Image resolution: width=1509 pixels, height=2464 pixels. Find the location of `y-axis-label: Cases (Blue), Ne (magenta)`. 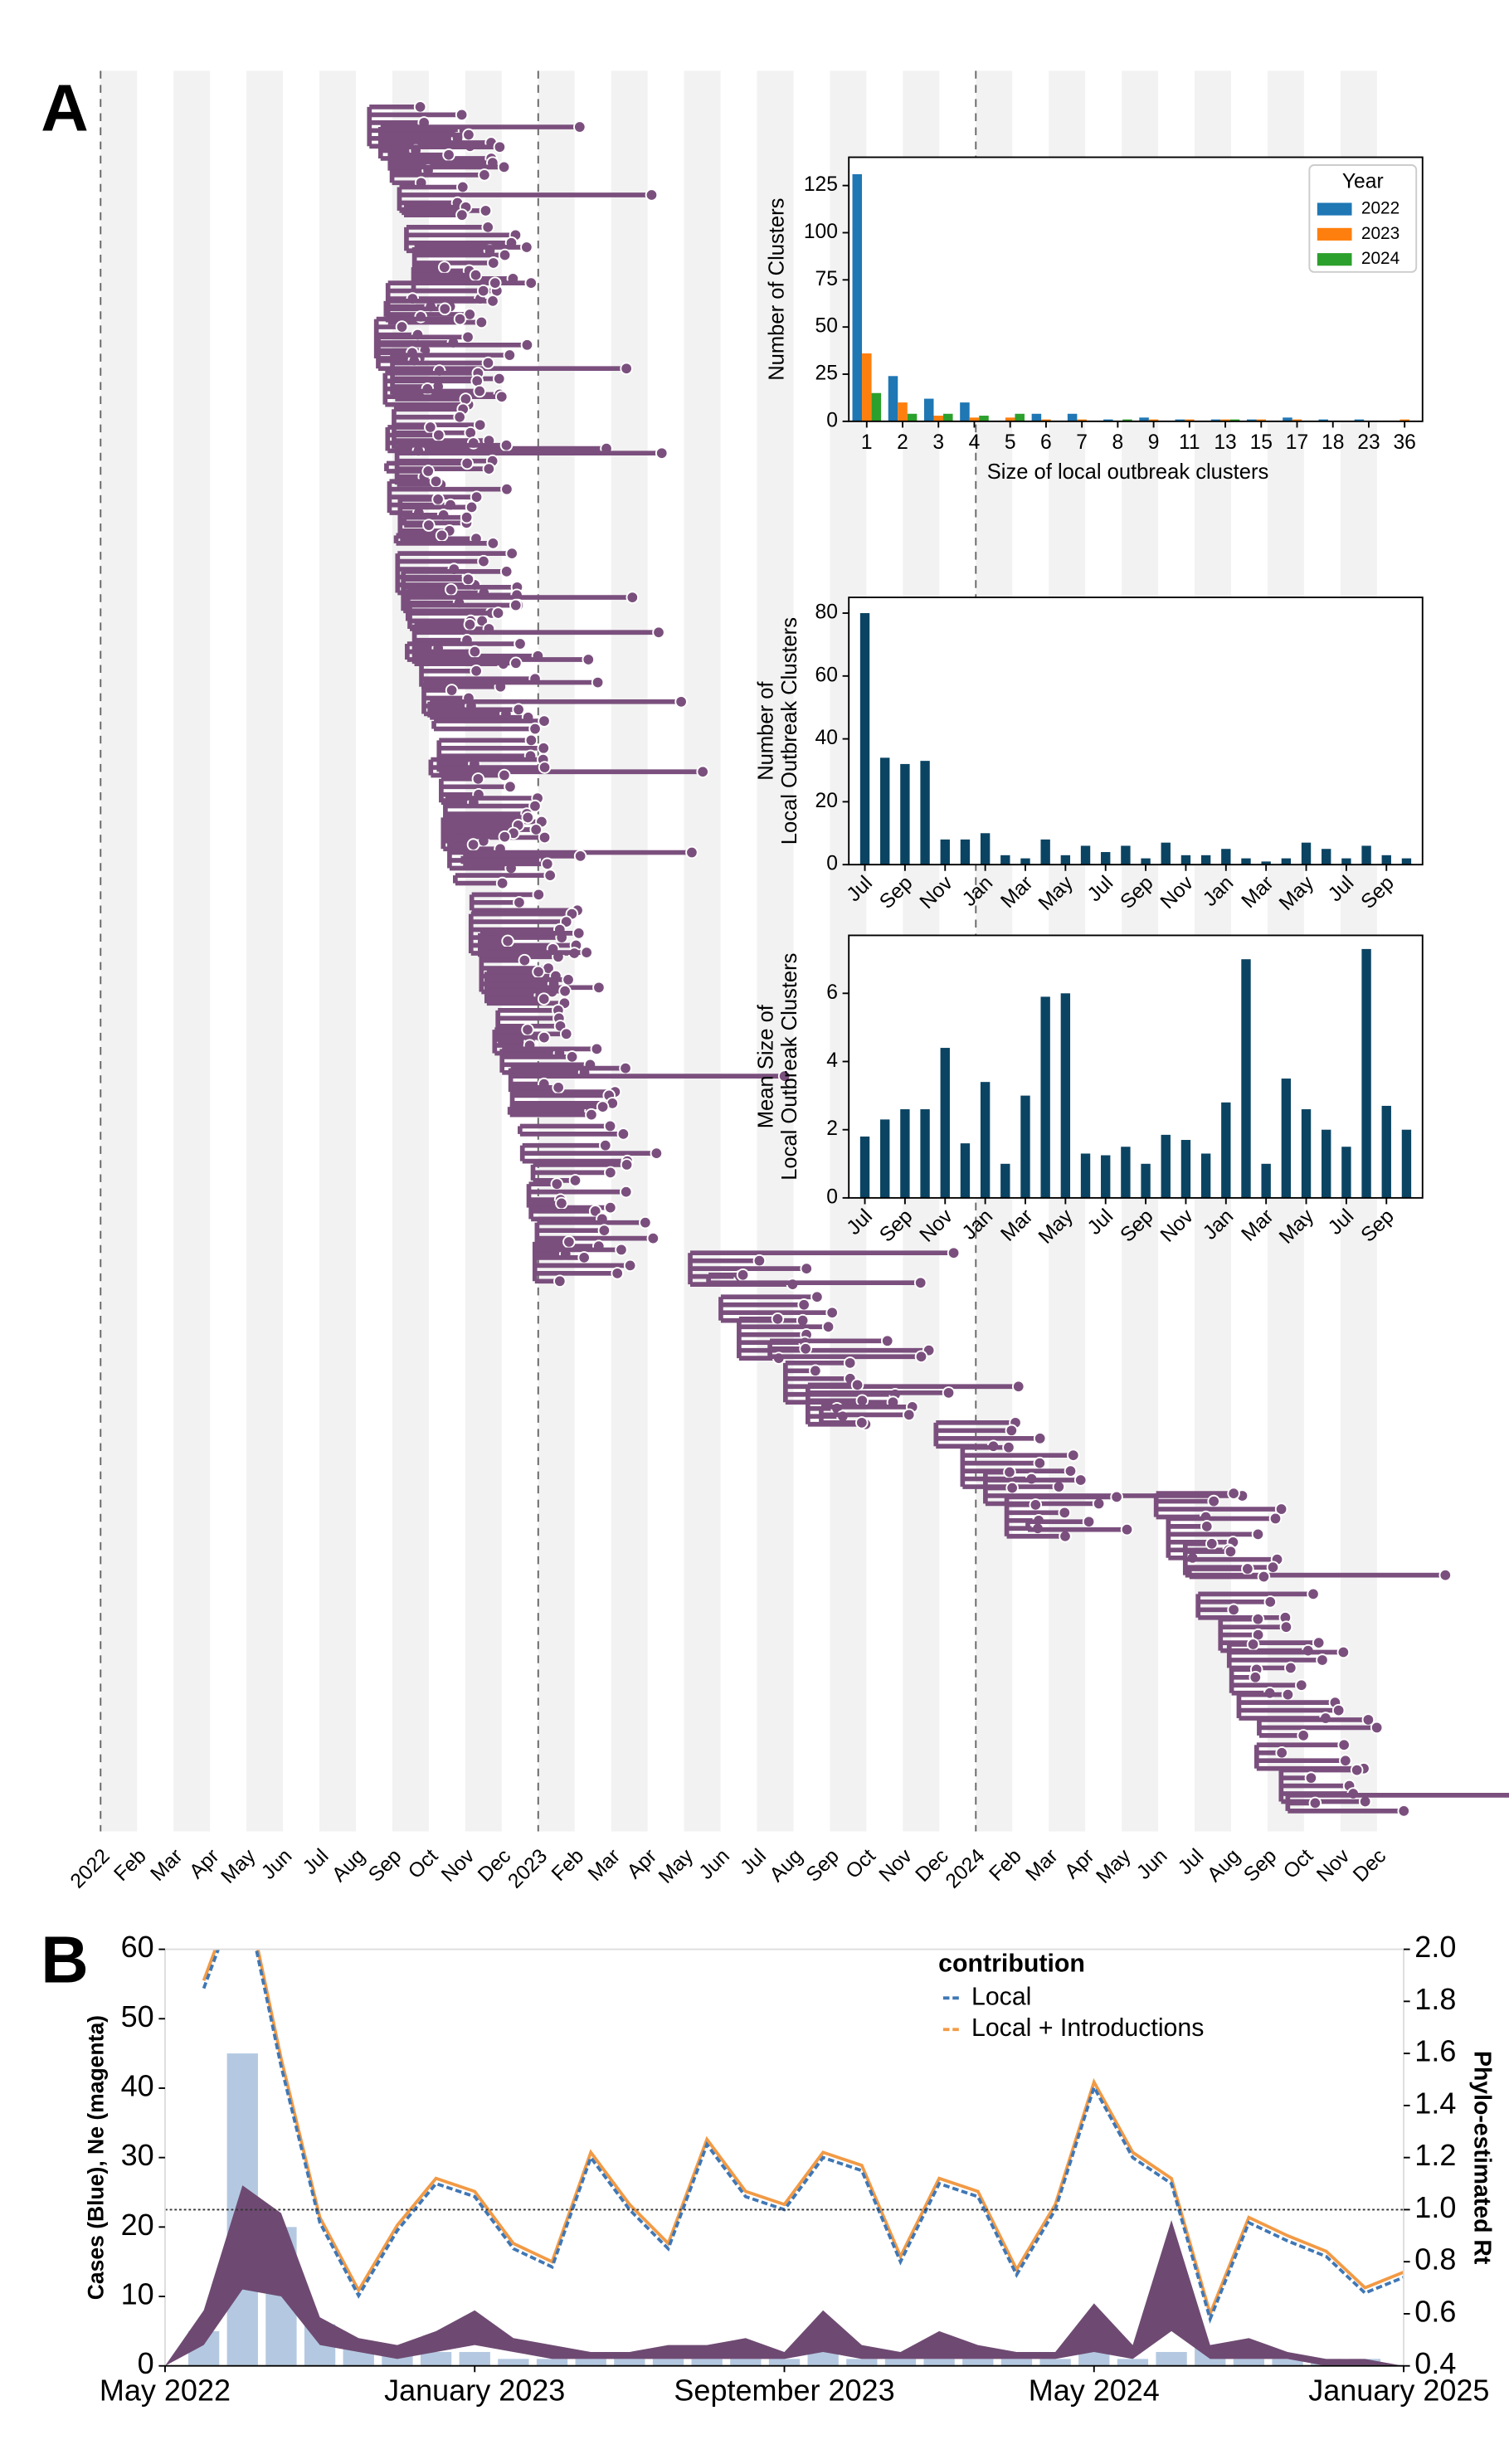

y-axis-label: Cases (Blue), Ne (magenta) is located at coordinates (95, 2157).